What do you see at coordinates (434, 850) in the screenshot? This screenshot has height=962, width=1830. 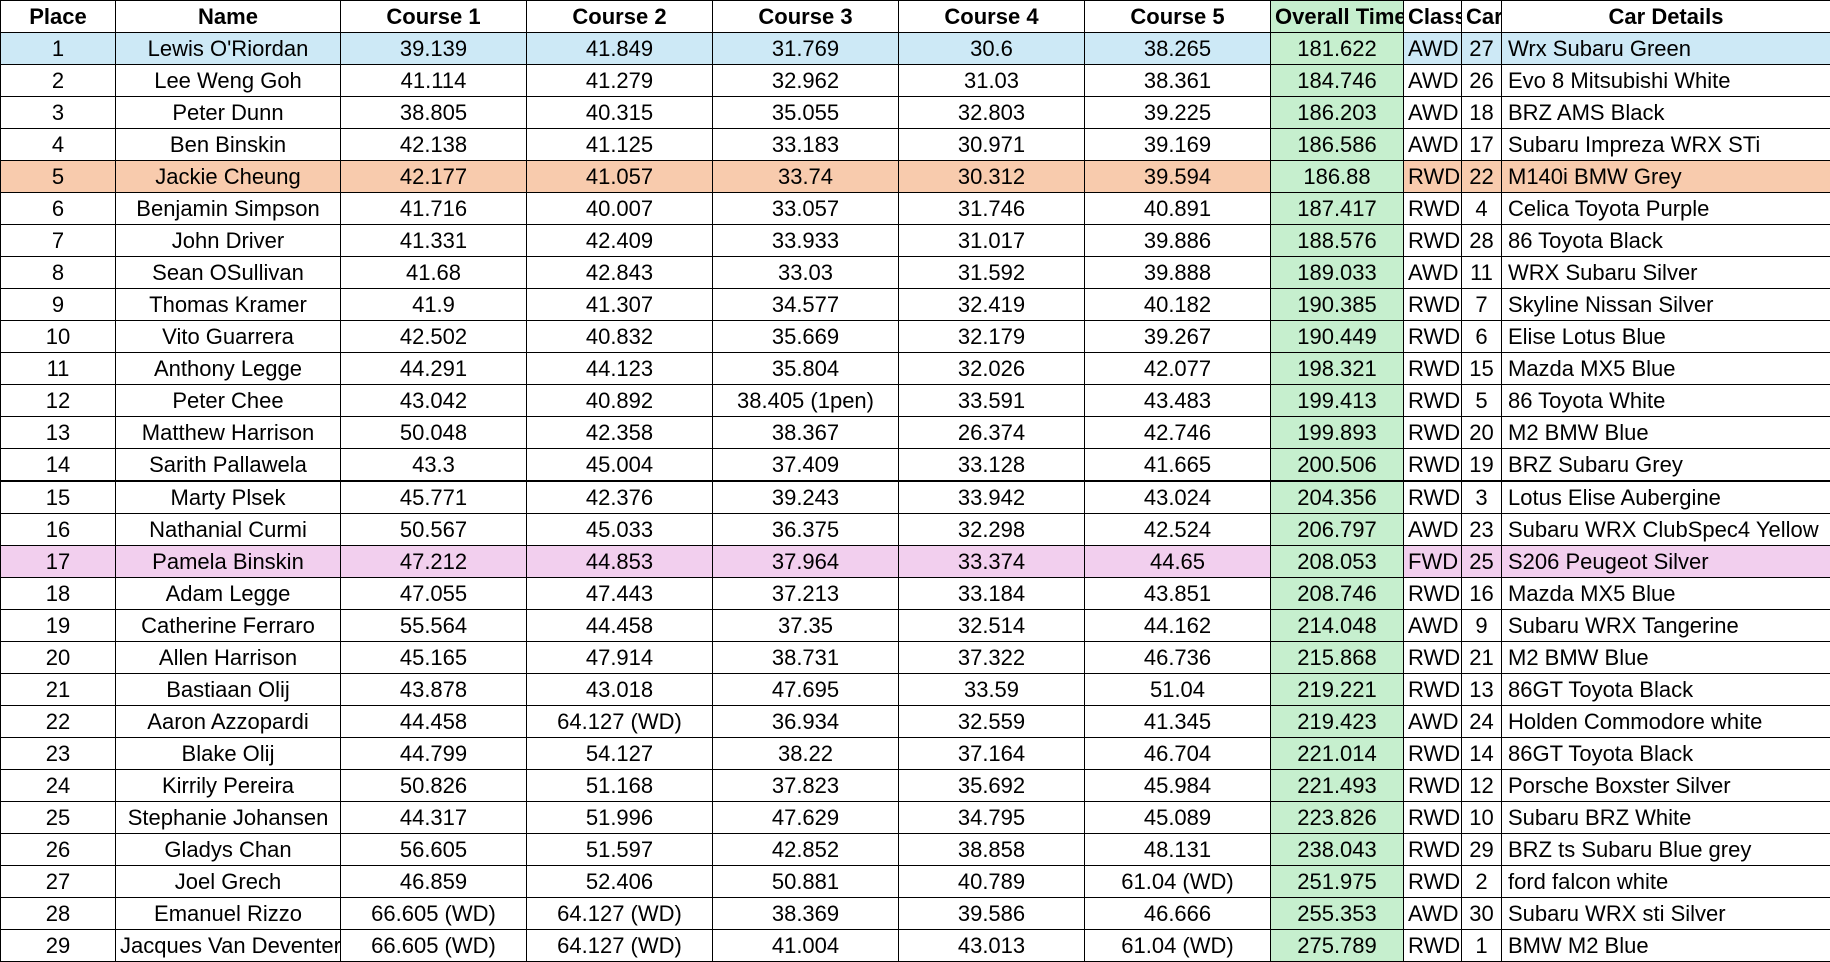 I see `cell-course-1: 56.605` at bounding box center [434, 850].